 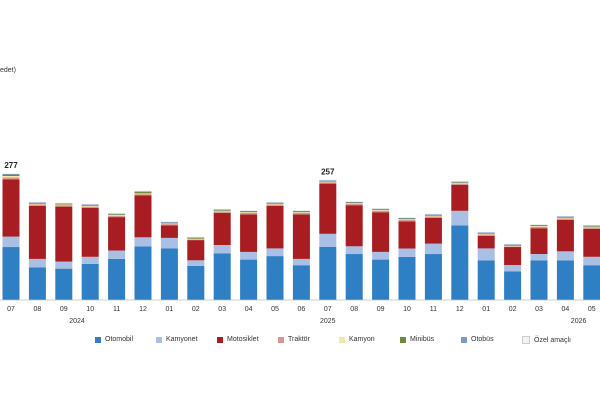 I want to click on legend-label: Traktör, so click(x=299, y=339).